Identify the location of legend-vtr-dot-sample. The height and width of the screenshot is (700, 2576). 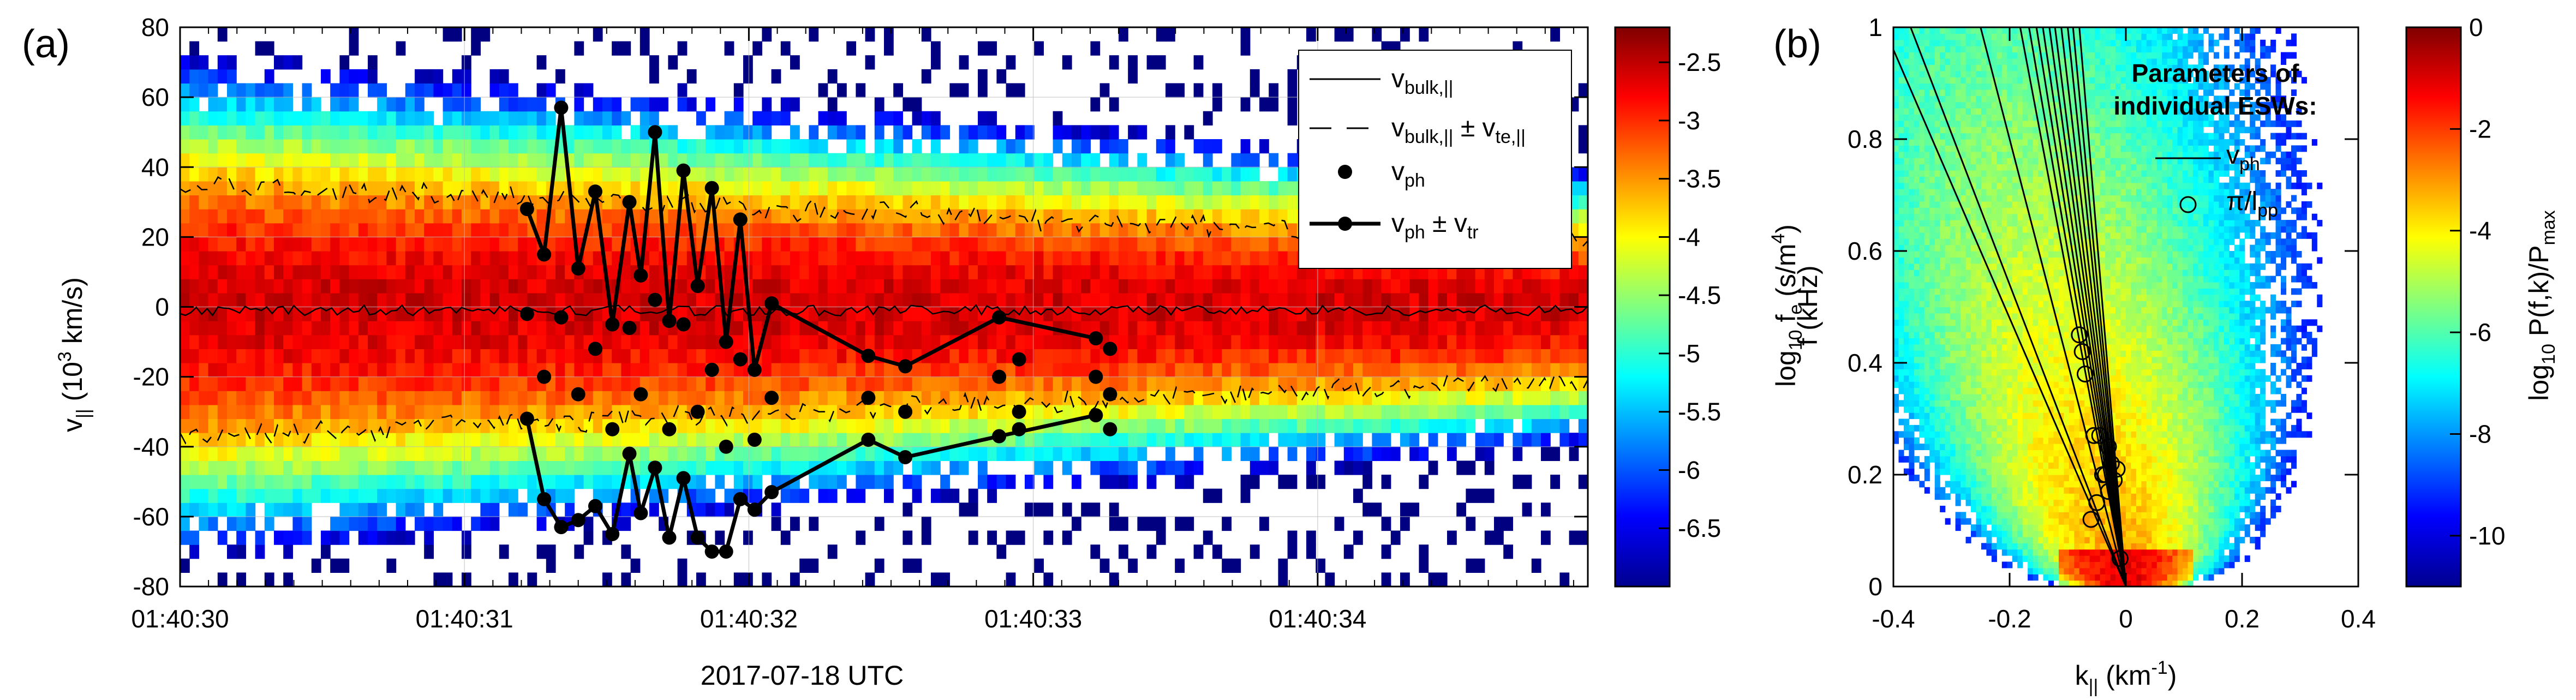
(1345, 224).